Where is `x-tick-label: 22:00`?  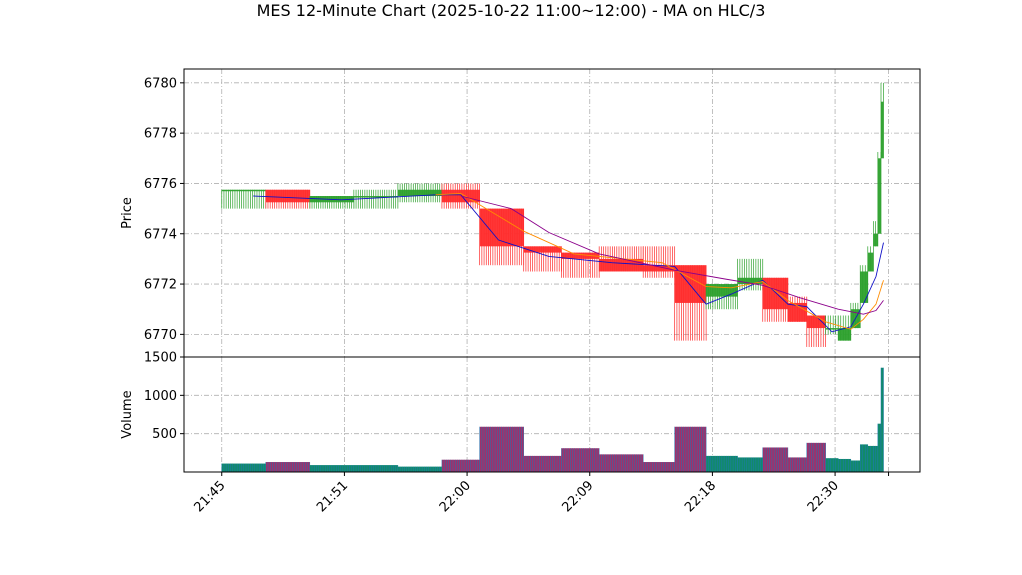
x-tick-label: 22:00 is located at coordinates (455, 496).